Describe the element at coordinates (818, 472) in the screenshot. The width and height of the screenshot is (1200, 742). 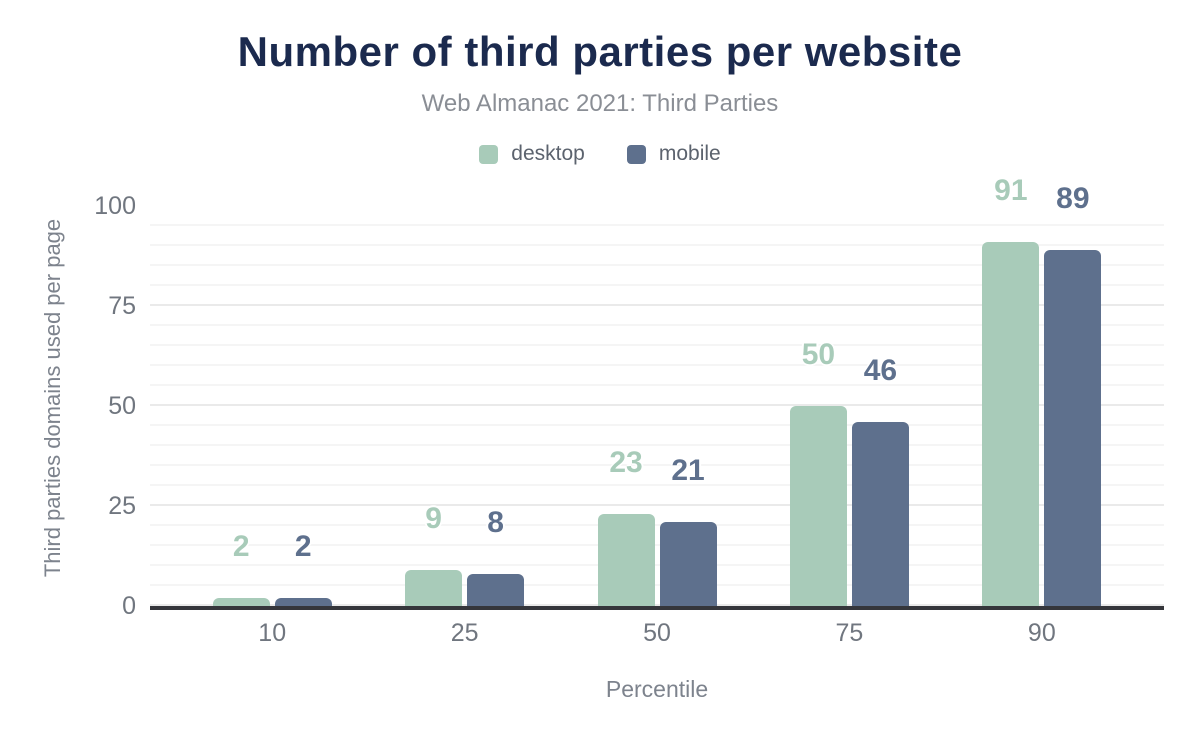
I see `desktop-bar-p75: 50` at that location.